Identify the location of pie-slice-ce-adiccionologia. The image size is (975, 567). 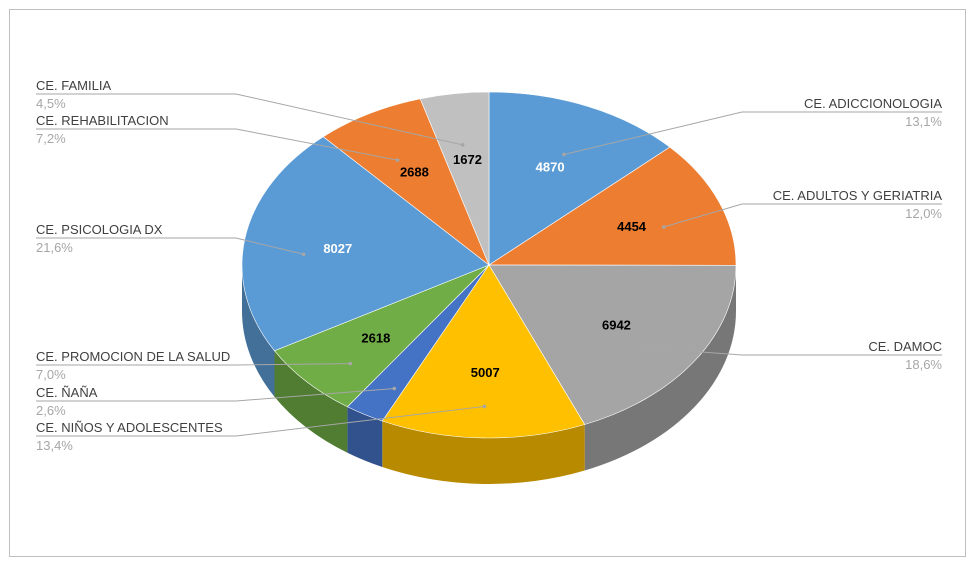
(579, 178).